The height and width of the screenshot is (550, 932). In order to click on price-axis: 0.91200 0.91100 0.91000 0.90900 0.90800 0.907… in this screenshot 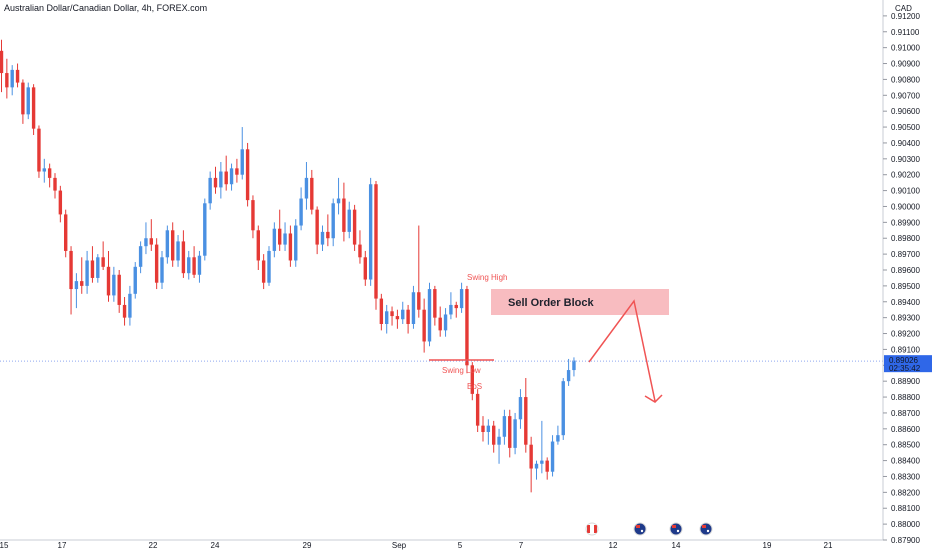, I will do `click(901, 272)`.